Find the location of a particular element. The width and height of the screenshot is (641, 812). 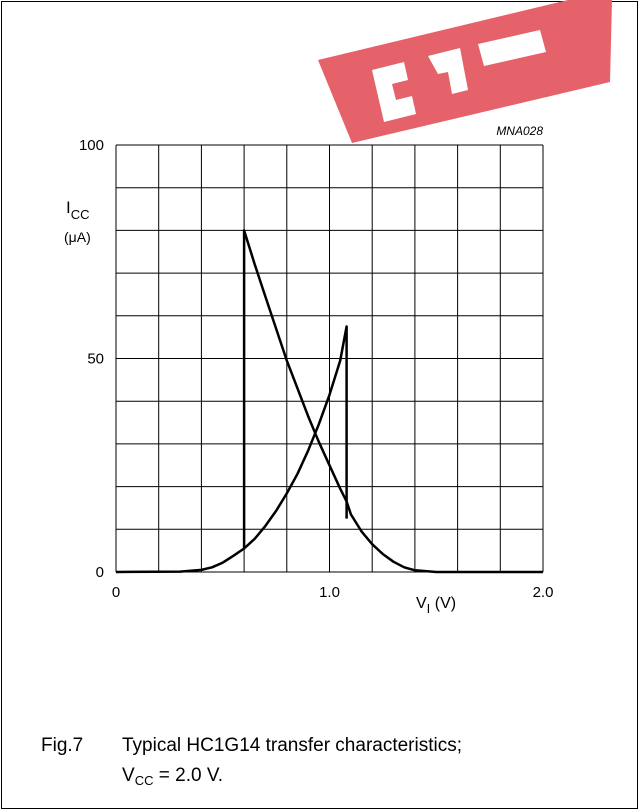

caption-line2: VCC = 2.0 V. is located at coordinates (172, 778).